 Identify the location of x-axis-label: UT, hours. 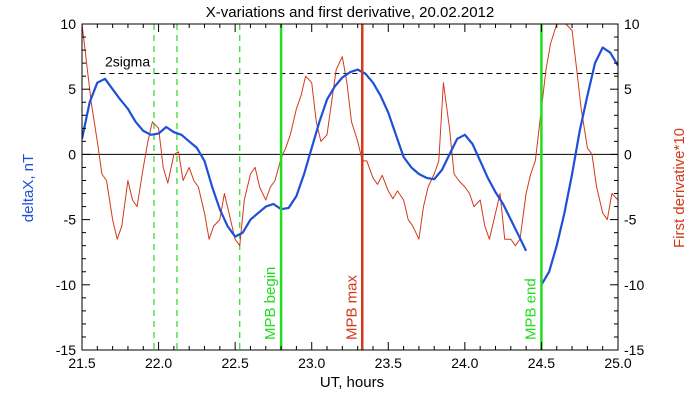
(352, 382).